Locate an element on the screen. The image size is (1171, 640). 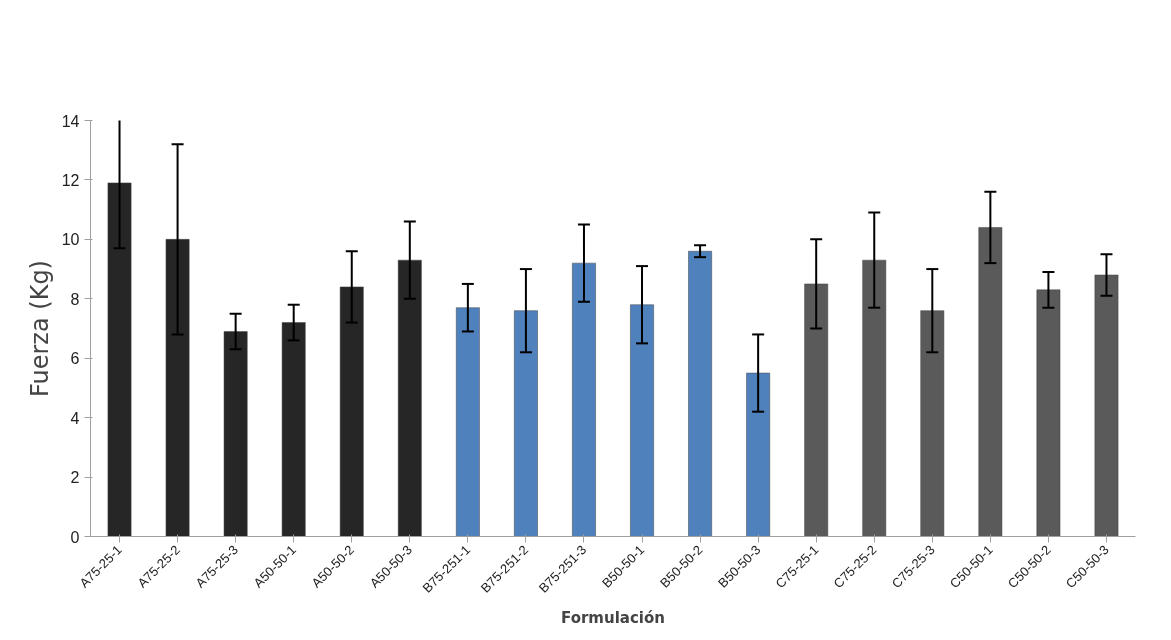
y-tick-label: 4 is located at coordinates (75, 418).